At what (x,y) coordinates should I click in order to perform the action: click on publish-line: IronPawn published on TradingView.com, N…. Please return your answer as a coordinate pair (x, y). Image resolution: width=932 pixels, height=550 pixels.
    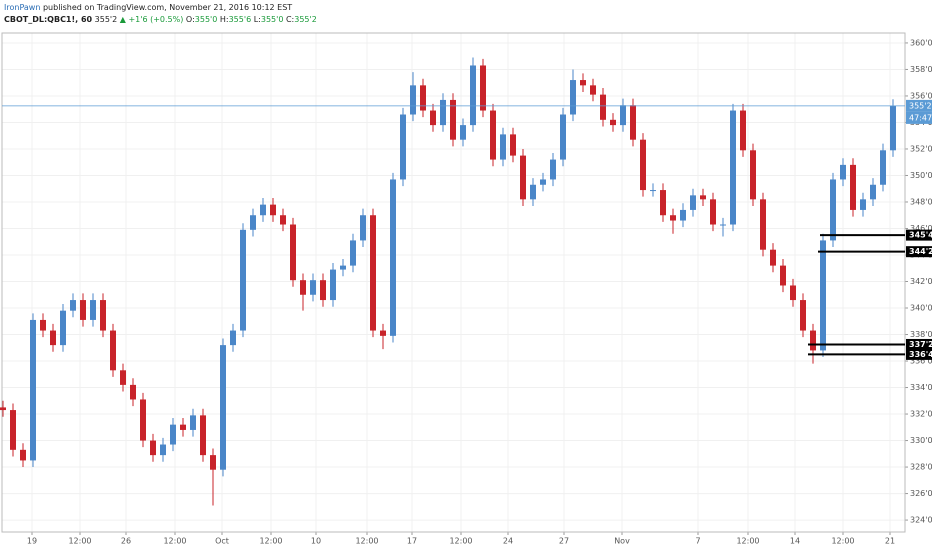
    Looking at the image, I should click on (160, 8).